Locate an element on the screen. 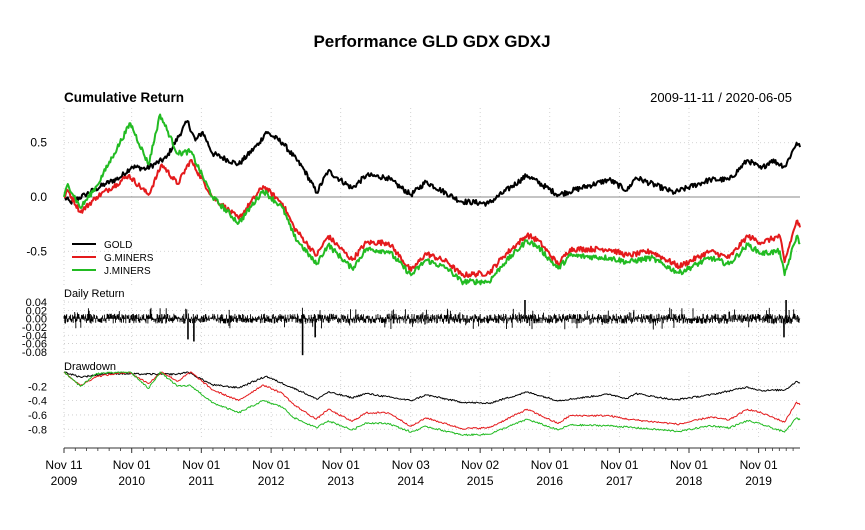 The width and height of the screenshot is (865, 530). x-tick-label-year: 2016 is located at coordinates (549, 481).